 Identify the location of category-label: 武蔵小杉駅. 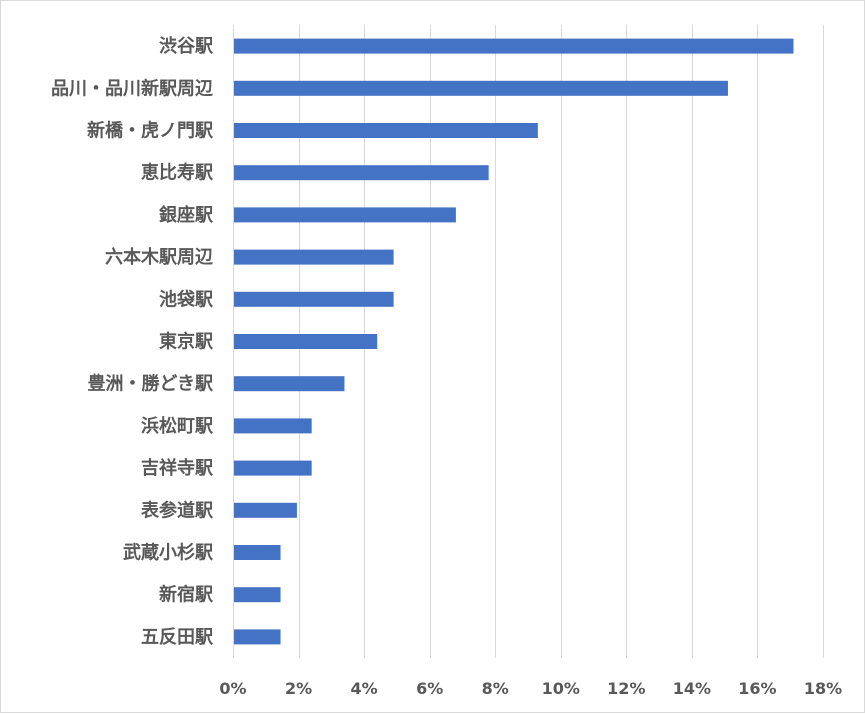
(168, 553).